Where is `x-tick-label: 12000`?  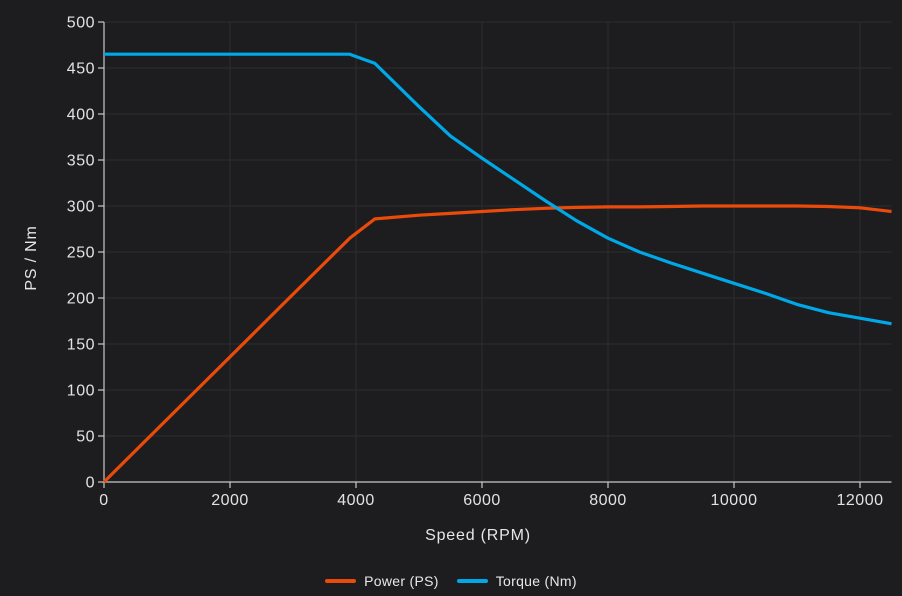
x-tick-label: 12000 is located at coordinates (860, 500).